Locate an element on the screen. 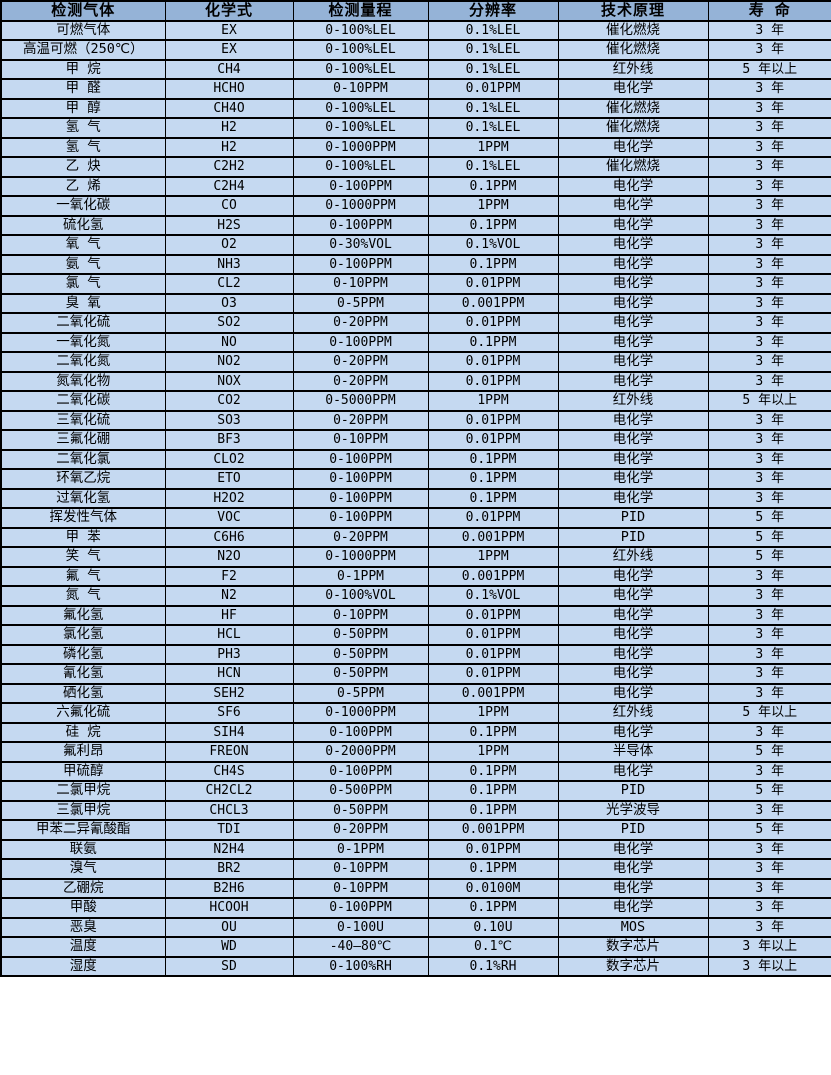  column-header: 检测气体 is located at coordinates (83, 11).